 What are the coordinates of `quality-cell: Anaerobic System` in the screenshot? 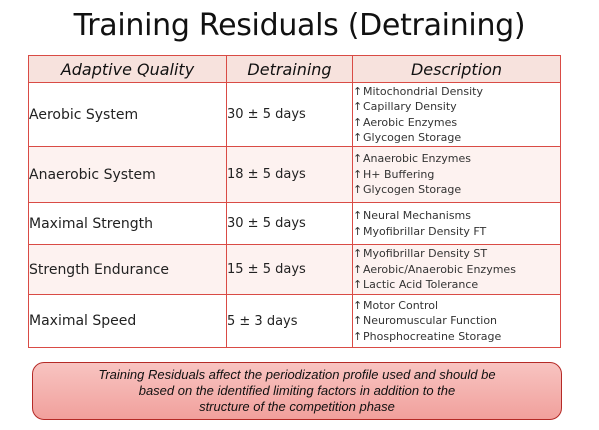 It's located at (127, 174).